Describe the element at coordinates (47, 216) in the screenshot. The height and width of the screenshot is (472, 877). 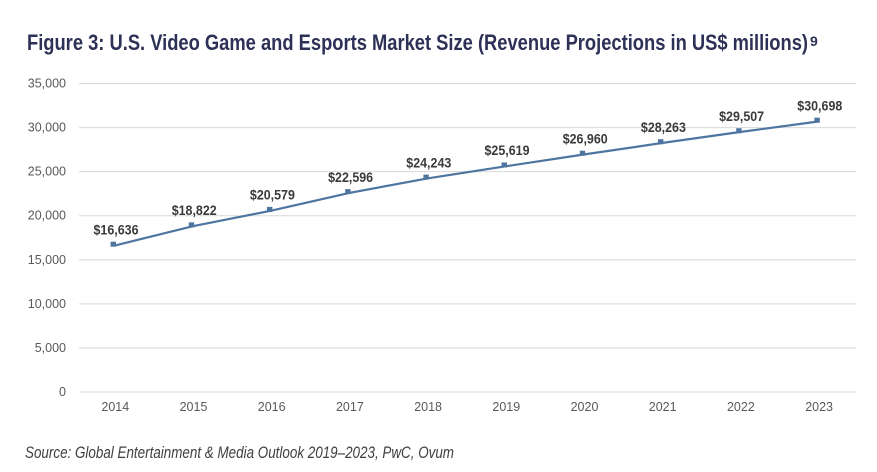
I see `svg-text: 20,000` at that location.